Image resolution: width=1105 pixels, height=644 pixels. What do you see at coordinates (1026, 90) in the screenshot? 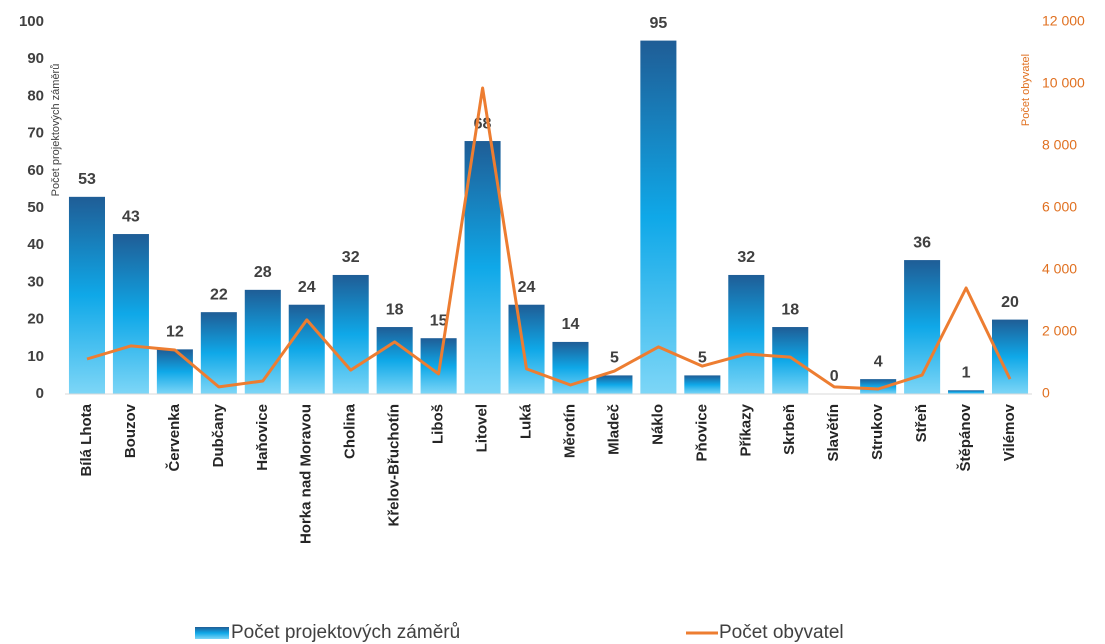
I see `y2-axis-label: Počet obyvatel` at bounding box center [1026, 90].